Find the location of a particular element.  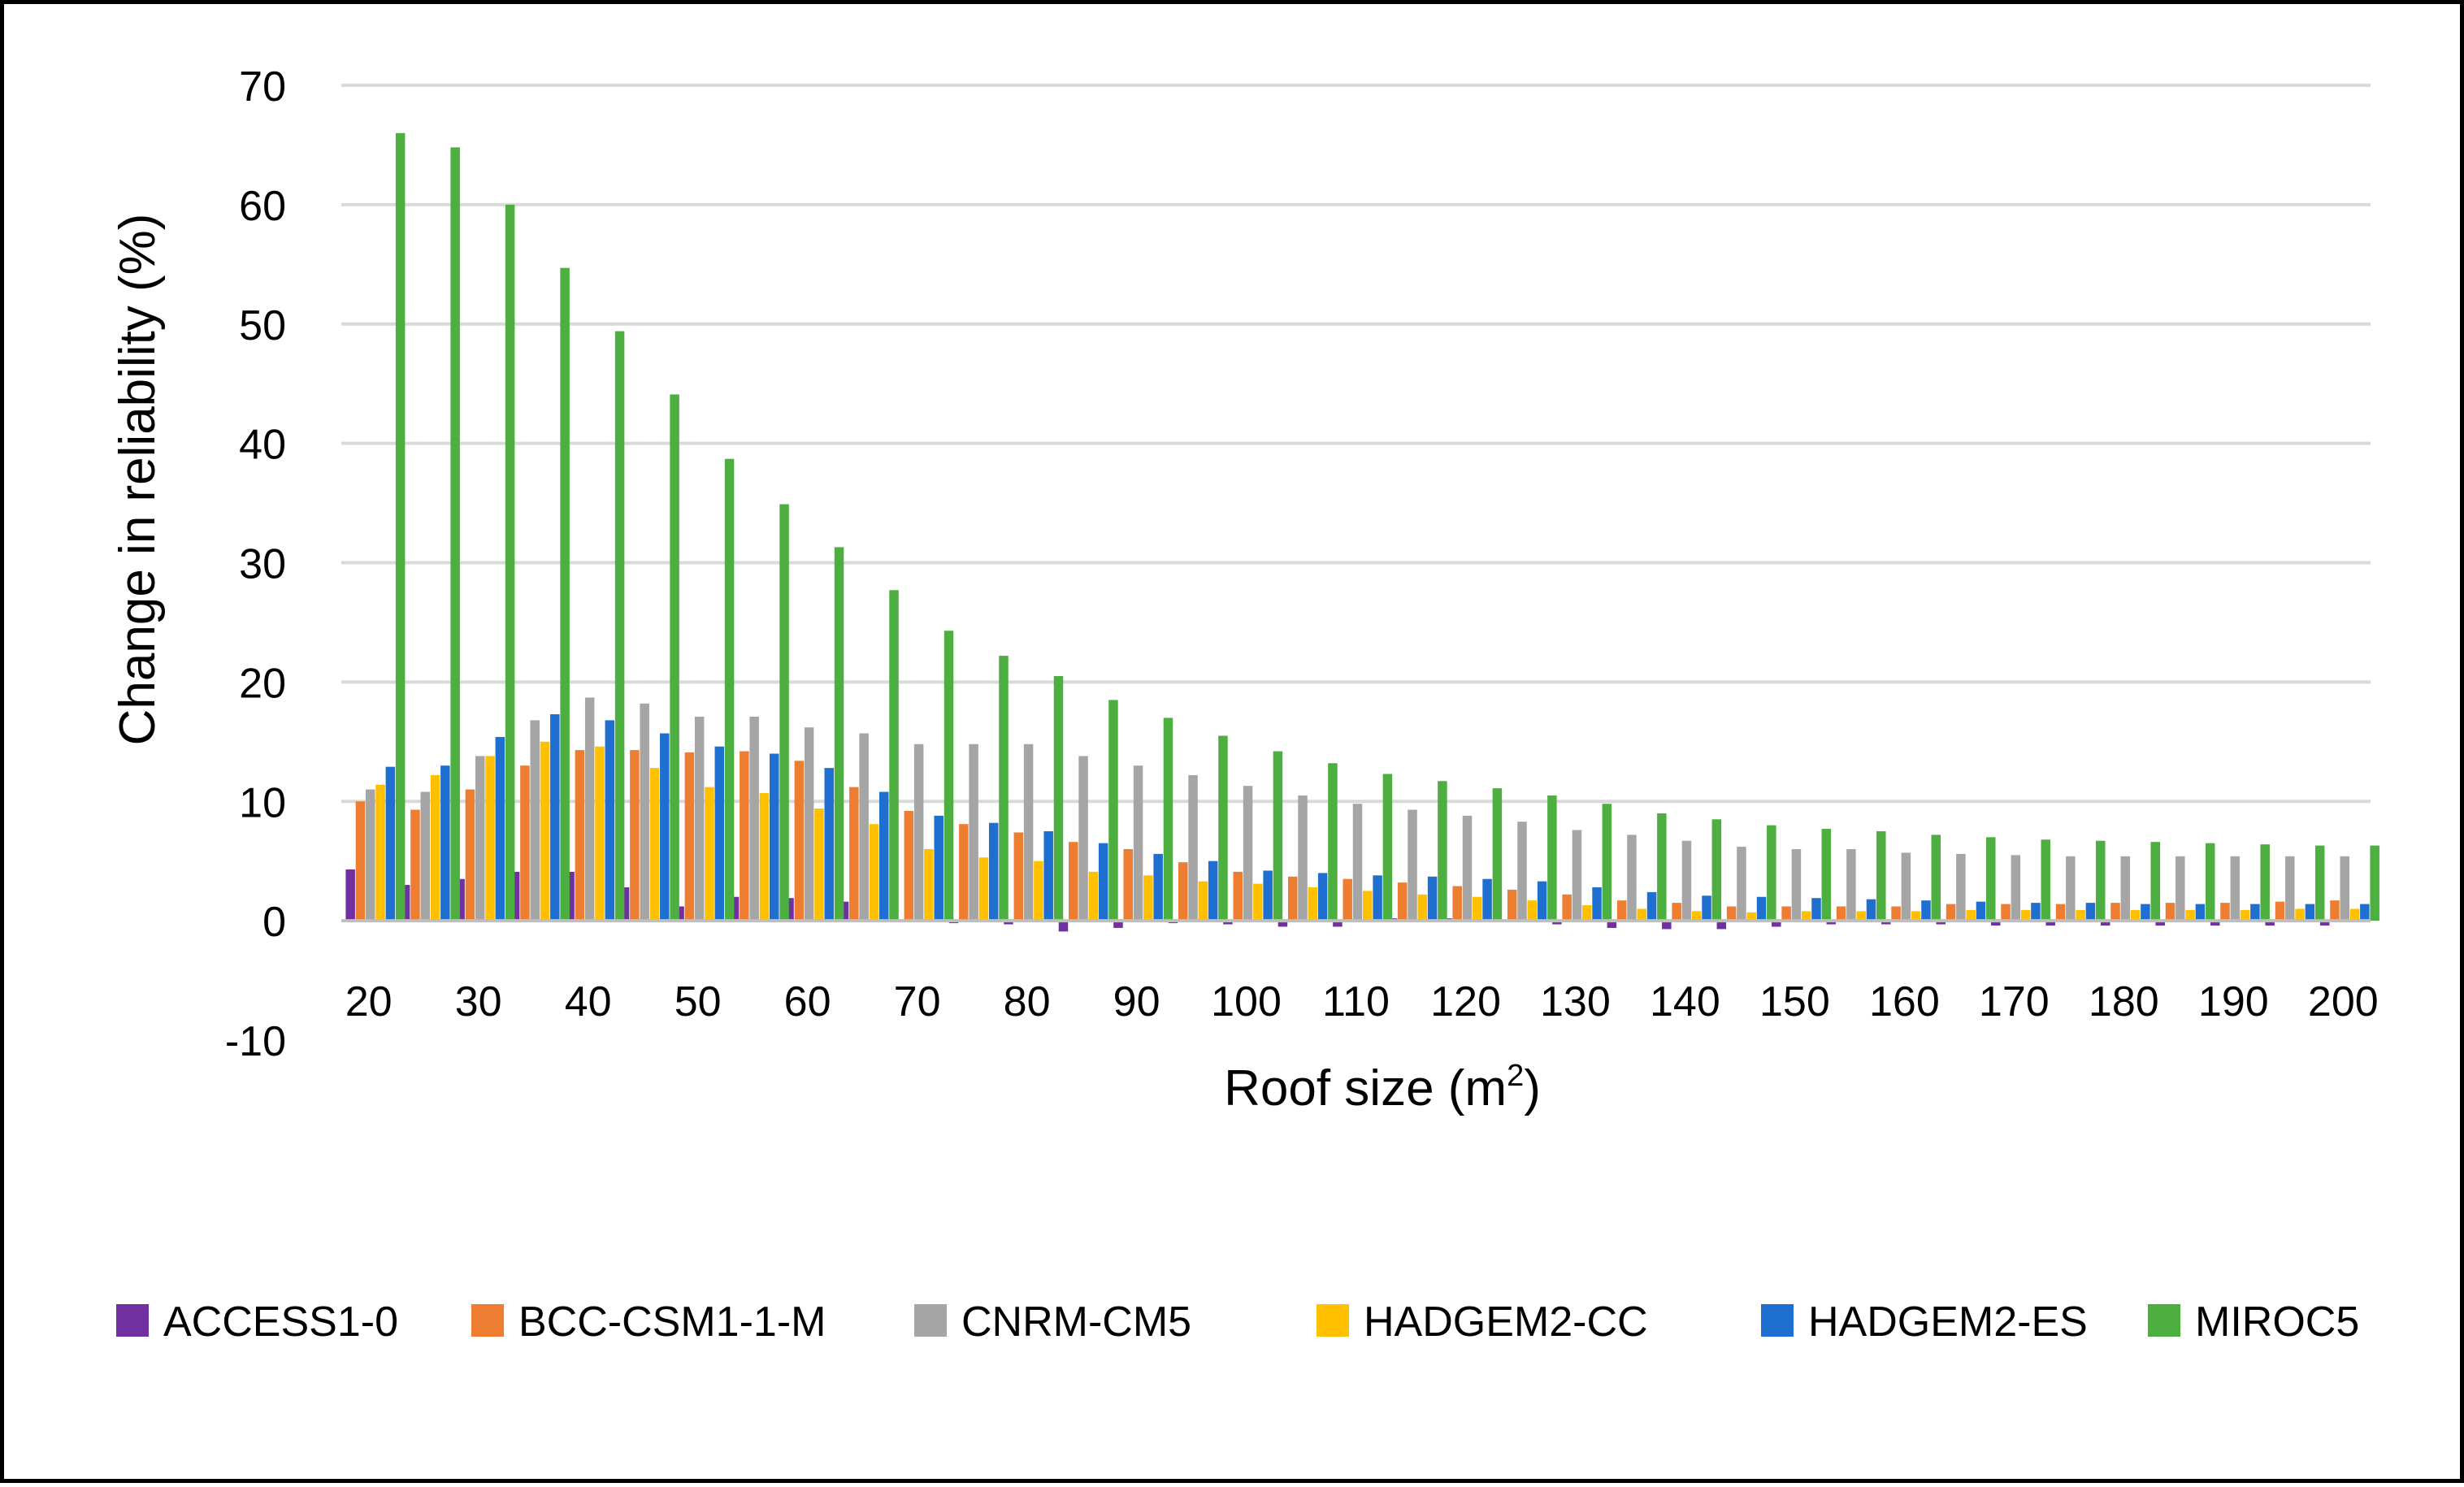

x-tick-label: 180 is located at coordinates (2124, 1001).